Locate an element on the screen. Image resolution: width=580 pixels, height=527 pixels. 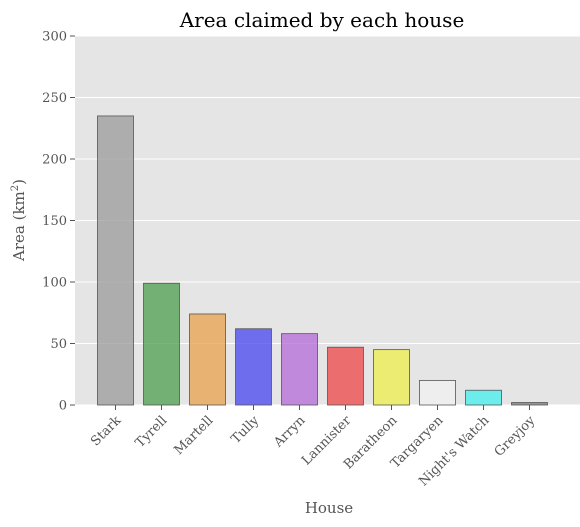
y-tick-label: 100 is located at coordinates (54, 283).